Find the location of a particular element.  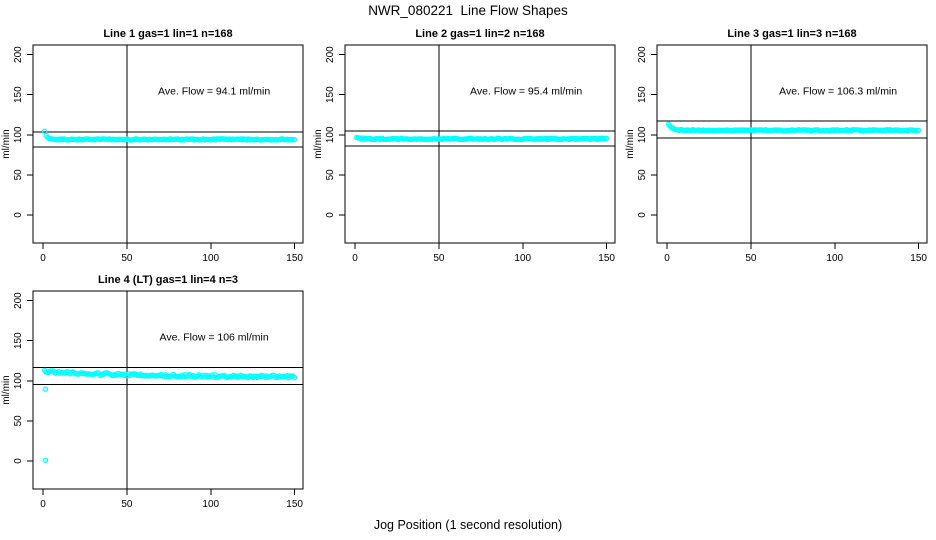

subplot-title: Line 1 gas=1 lin=1 n=168 is located at coordinates (167, 34).